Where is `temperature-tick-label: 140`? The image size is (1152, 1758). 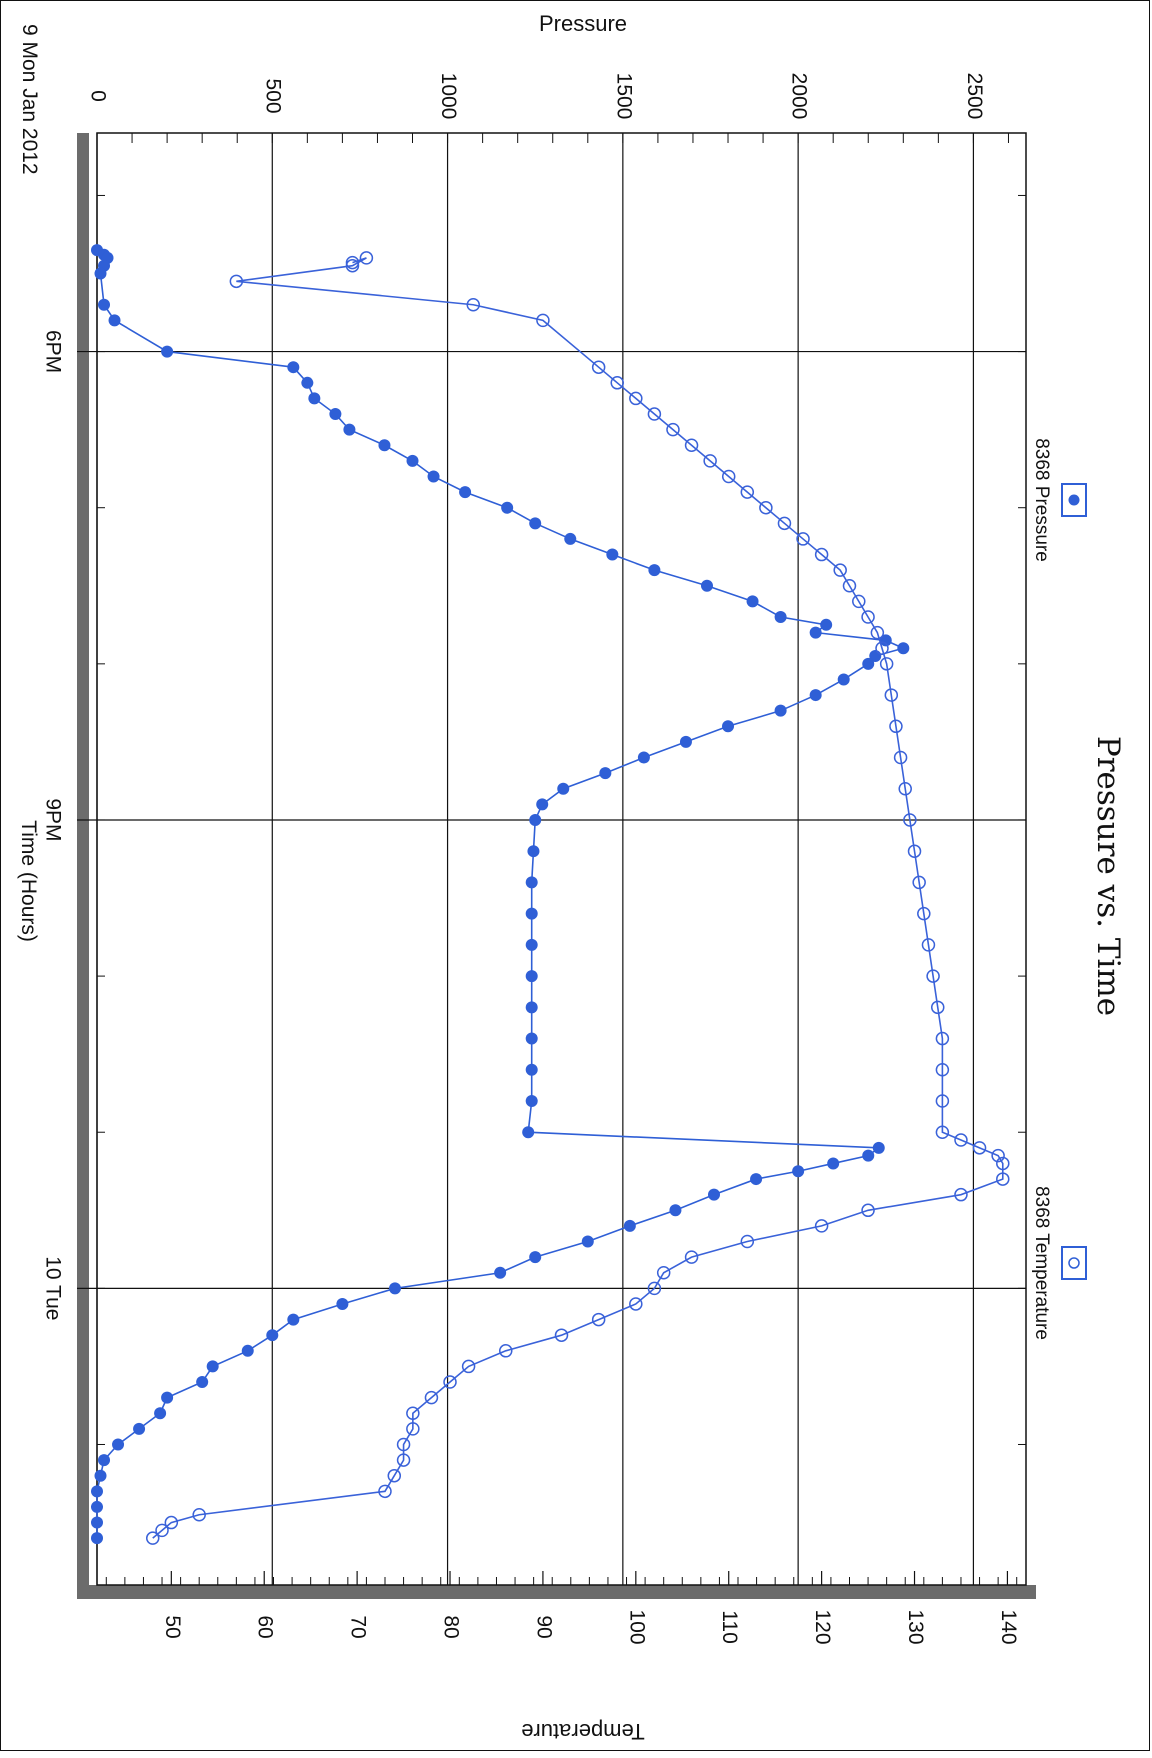 temperature-tick-label: 140 is located at coordinates (1008, 1626).